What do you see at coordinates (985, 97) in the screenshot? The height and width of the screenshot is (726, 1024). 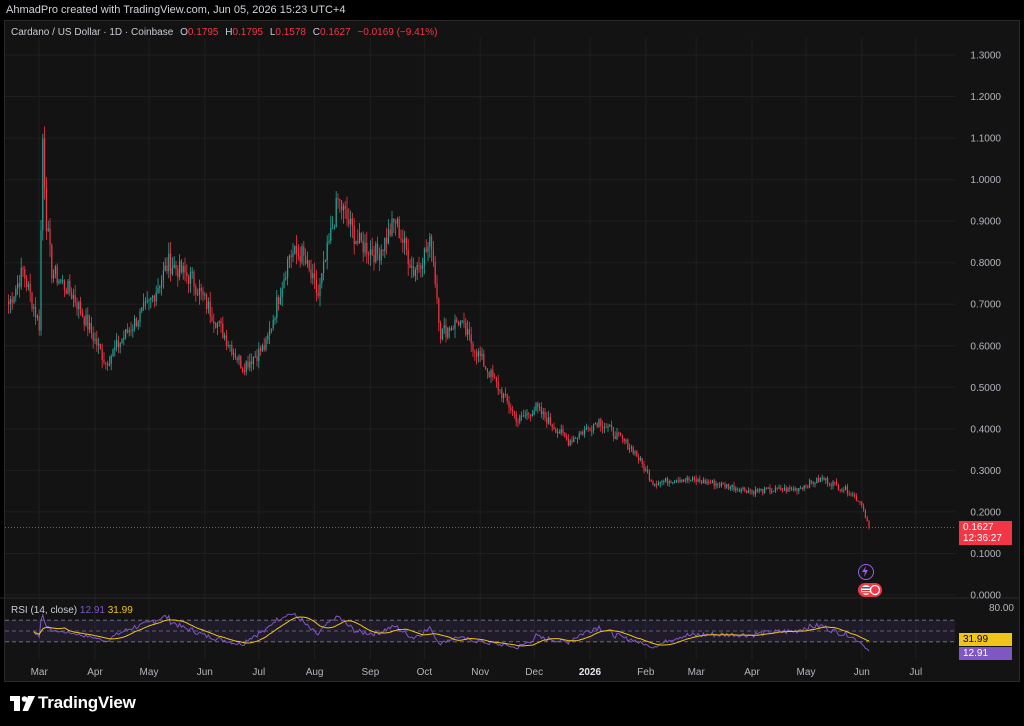 I see `price-tick-label: 1.2000` at bounding box center [985, 97].